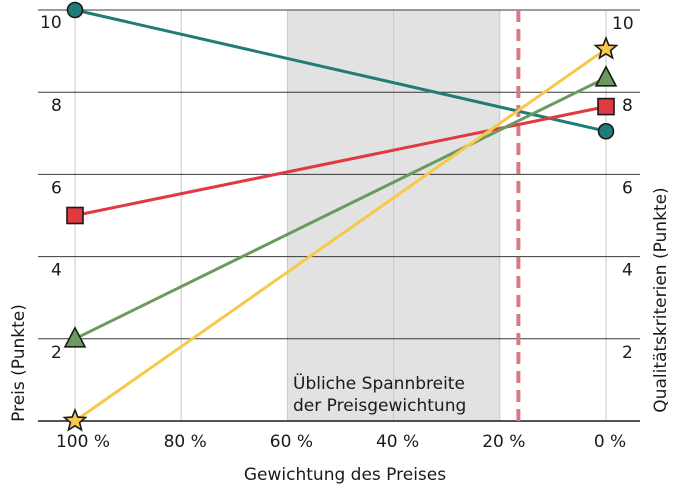  I want to click on y-axis-title-right: Qualitätskriterien (Punkte), so click(661, 299).